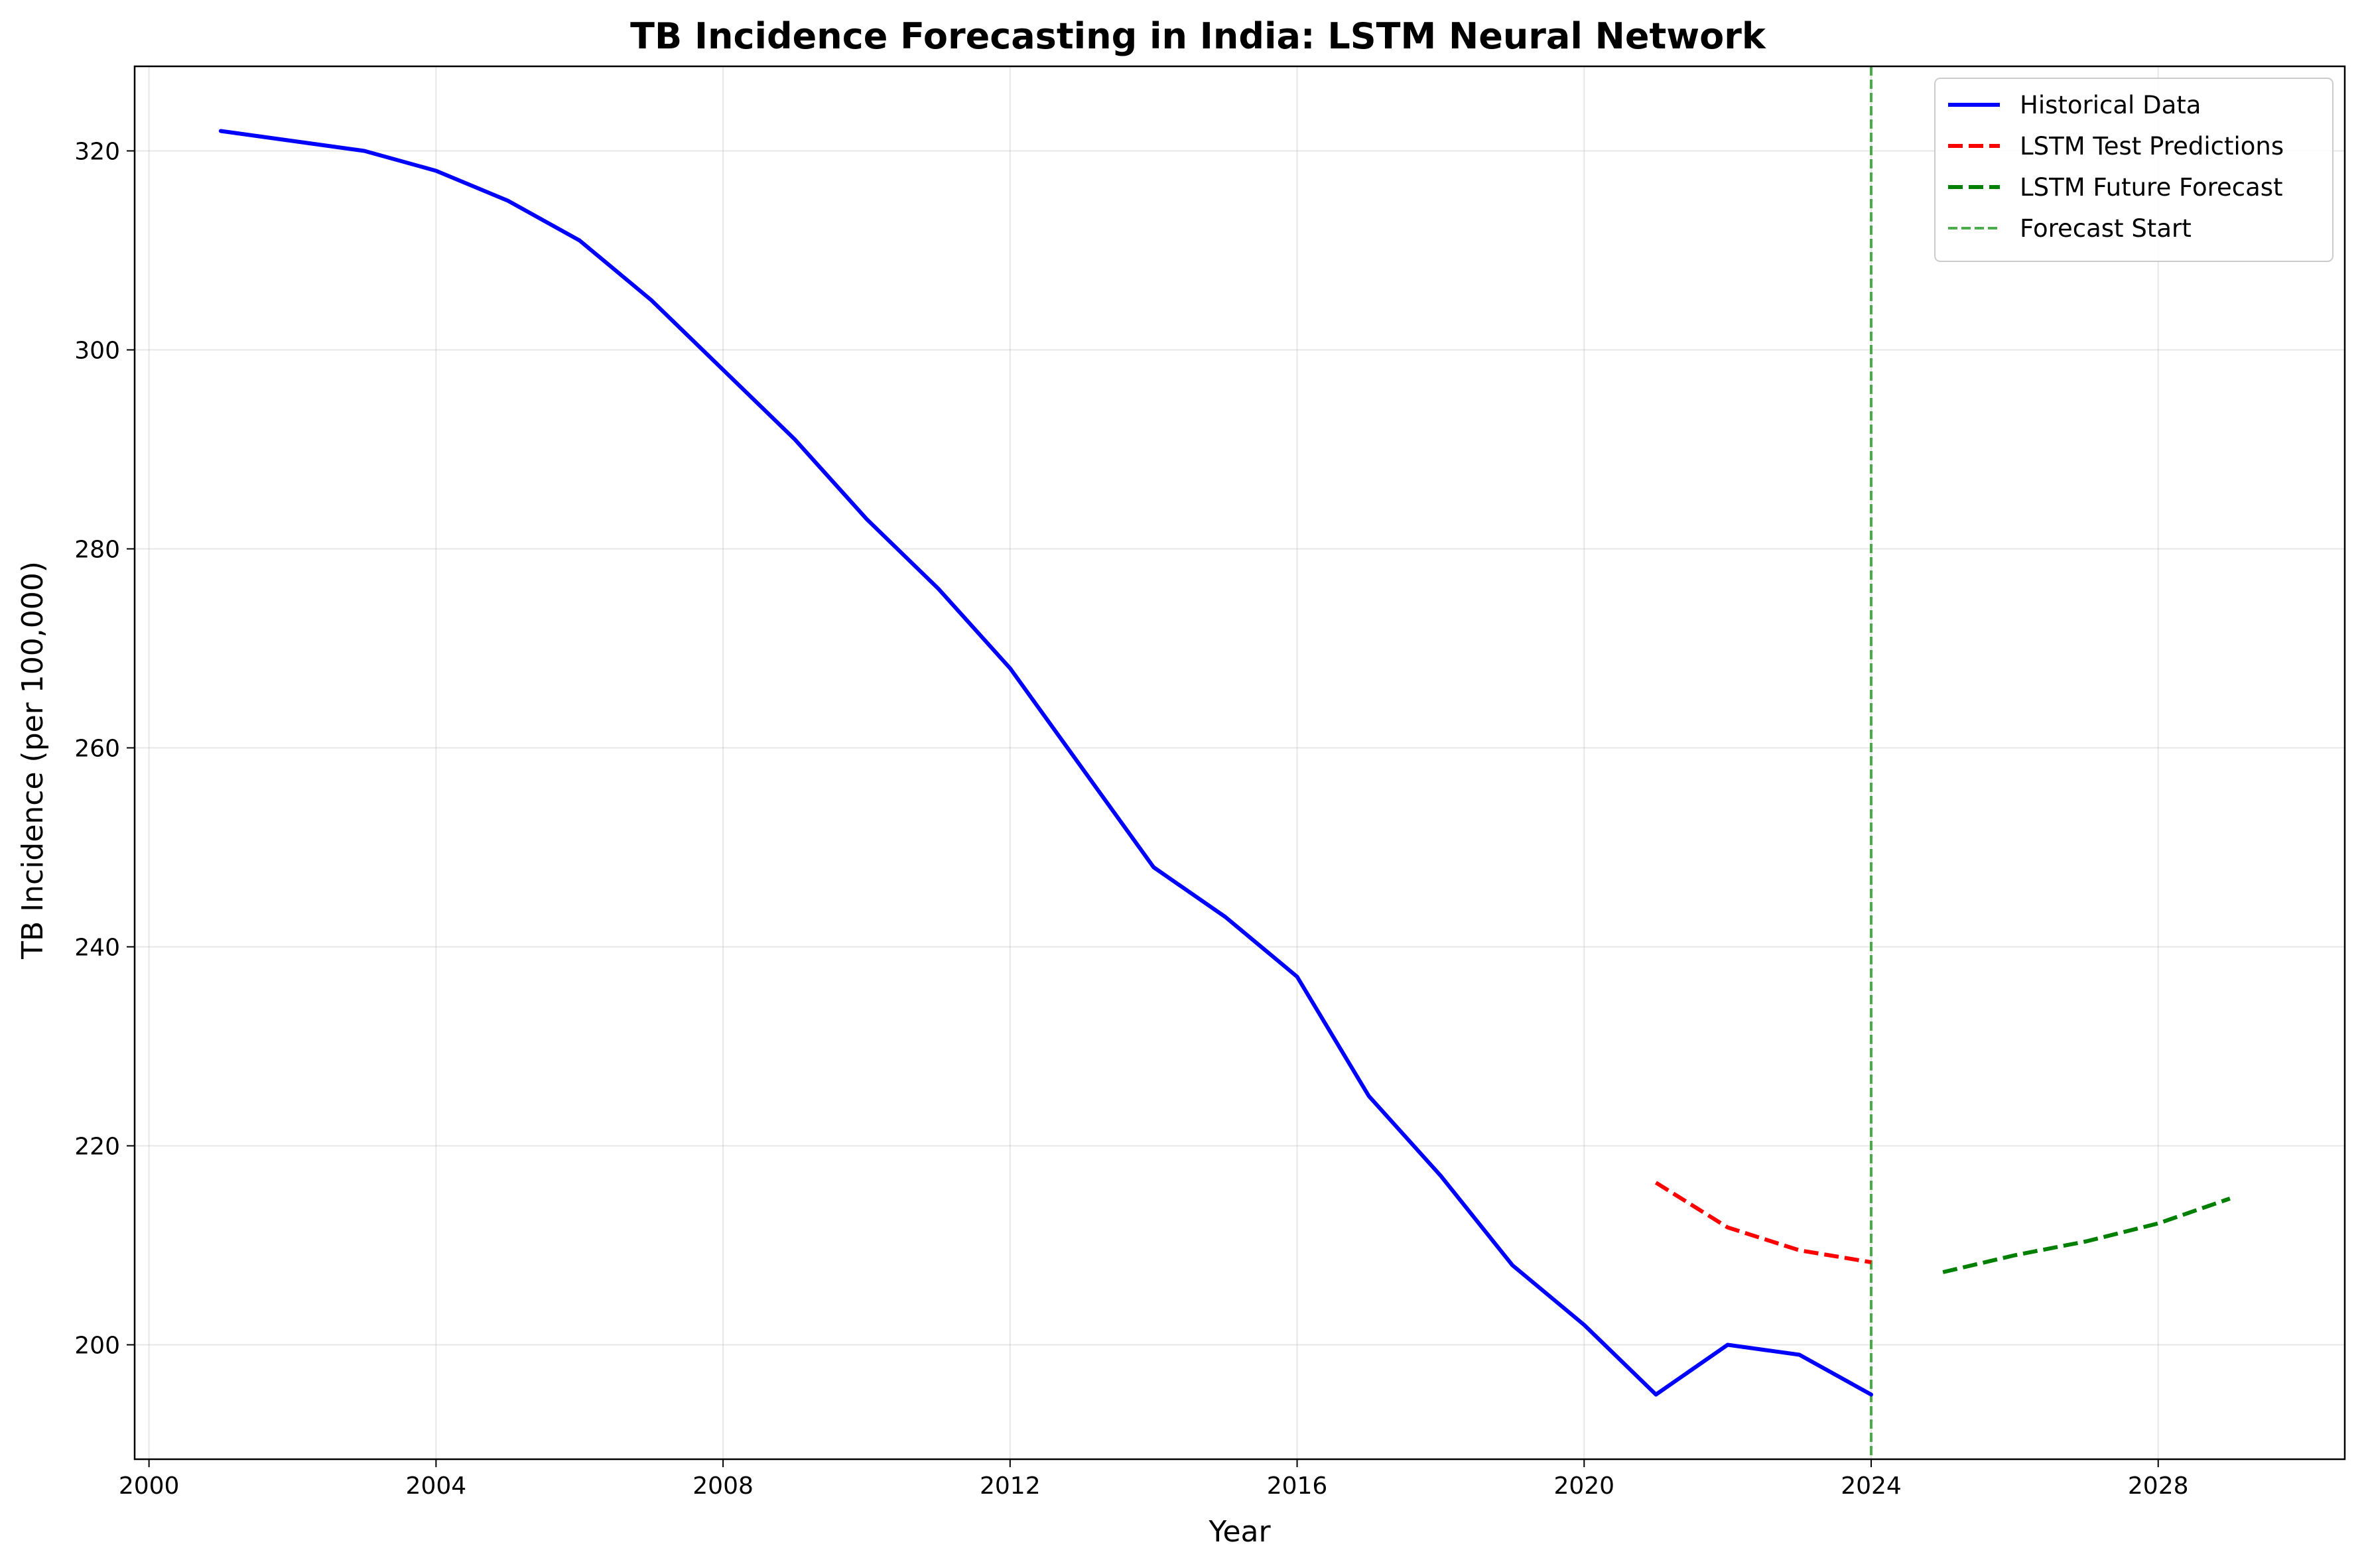 Image resolution: width=2364 pixels, height=1568 pixels. What do you see at coordinates (97, 352) in the screenshot?
I see `y-tick-label: 300` at bounding box center [97, 352].